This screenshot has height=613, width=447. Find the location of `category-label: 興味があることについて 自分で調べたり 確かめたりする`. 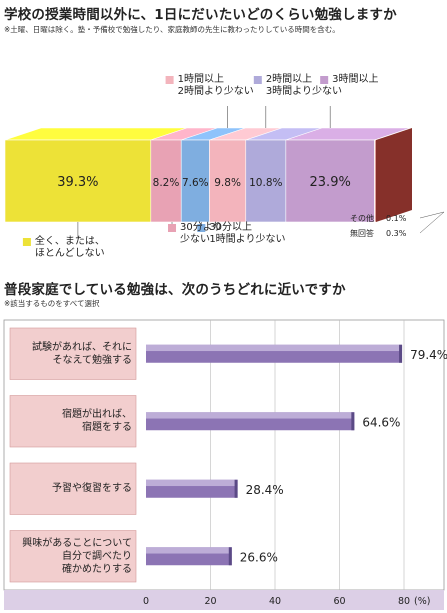

category-label: 興味があることについて 自分で調べたり 確かめたりする is located at coordinates (77, 556).